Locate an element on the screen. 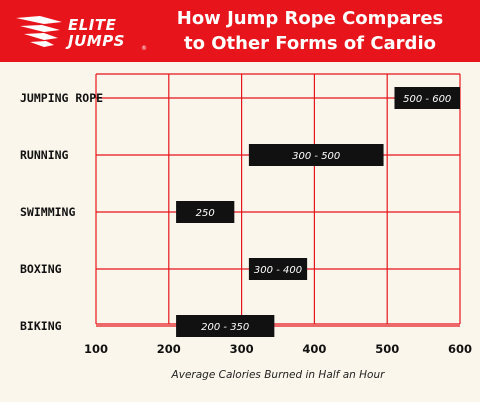 The width and height of the screenshot is (480, 402). bar-value-label: 300 - 500 is located at coordinates (316, 156).